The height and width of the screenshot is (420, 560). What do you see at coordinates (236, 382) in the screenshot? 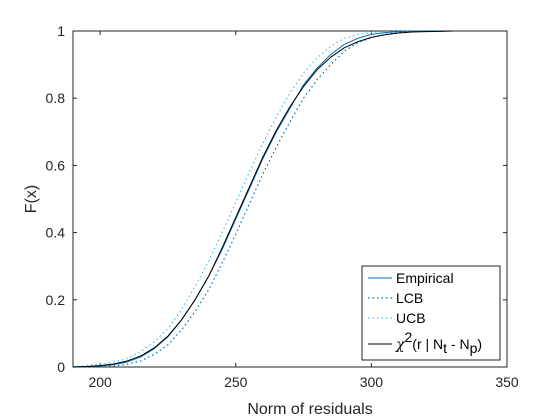
I see `x-tick-label: 250` at bounding box center [236, 382].